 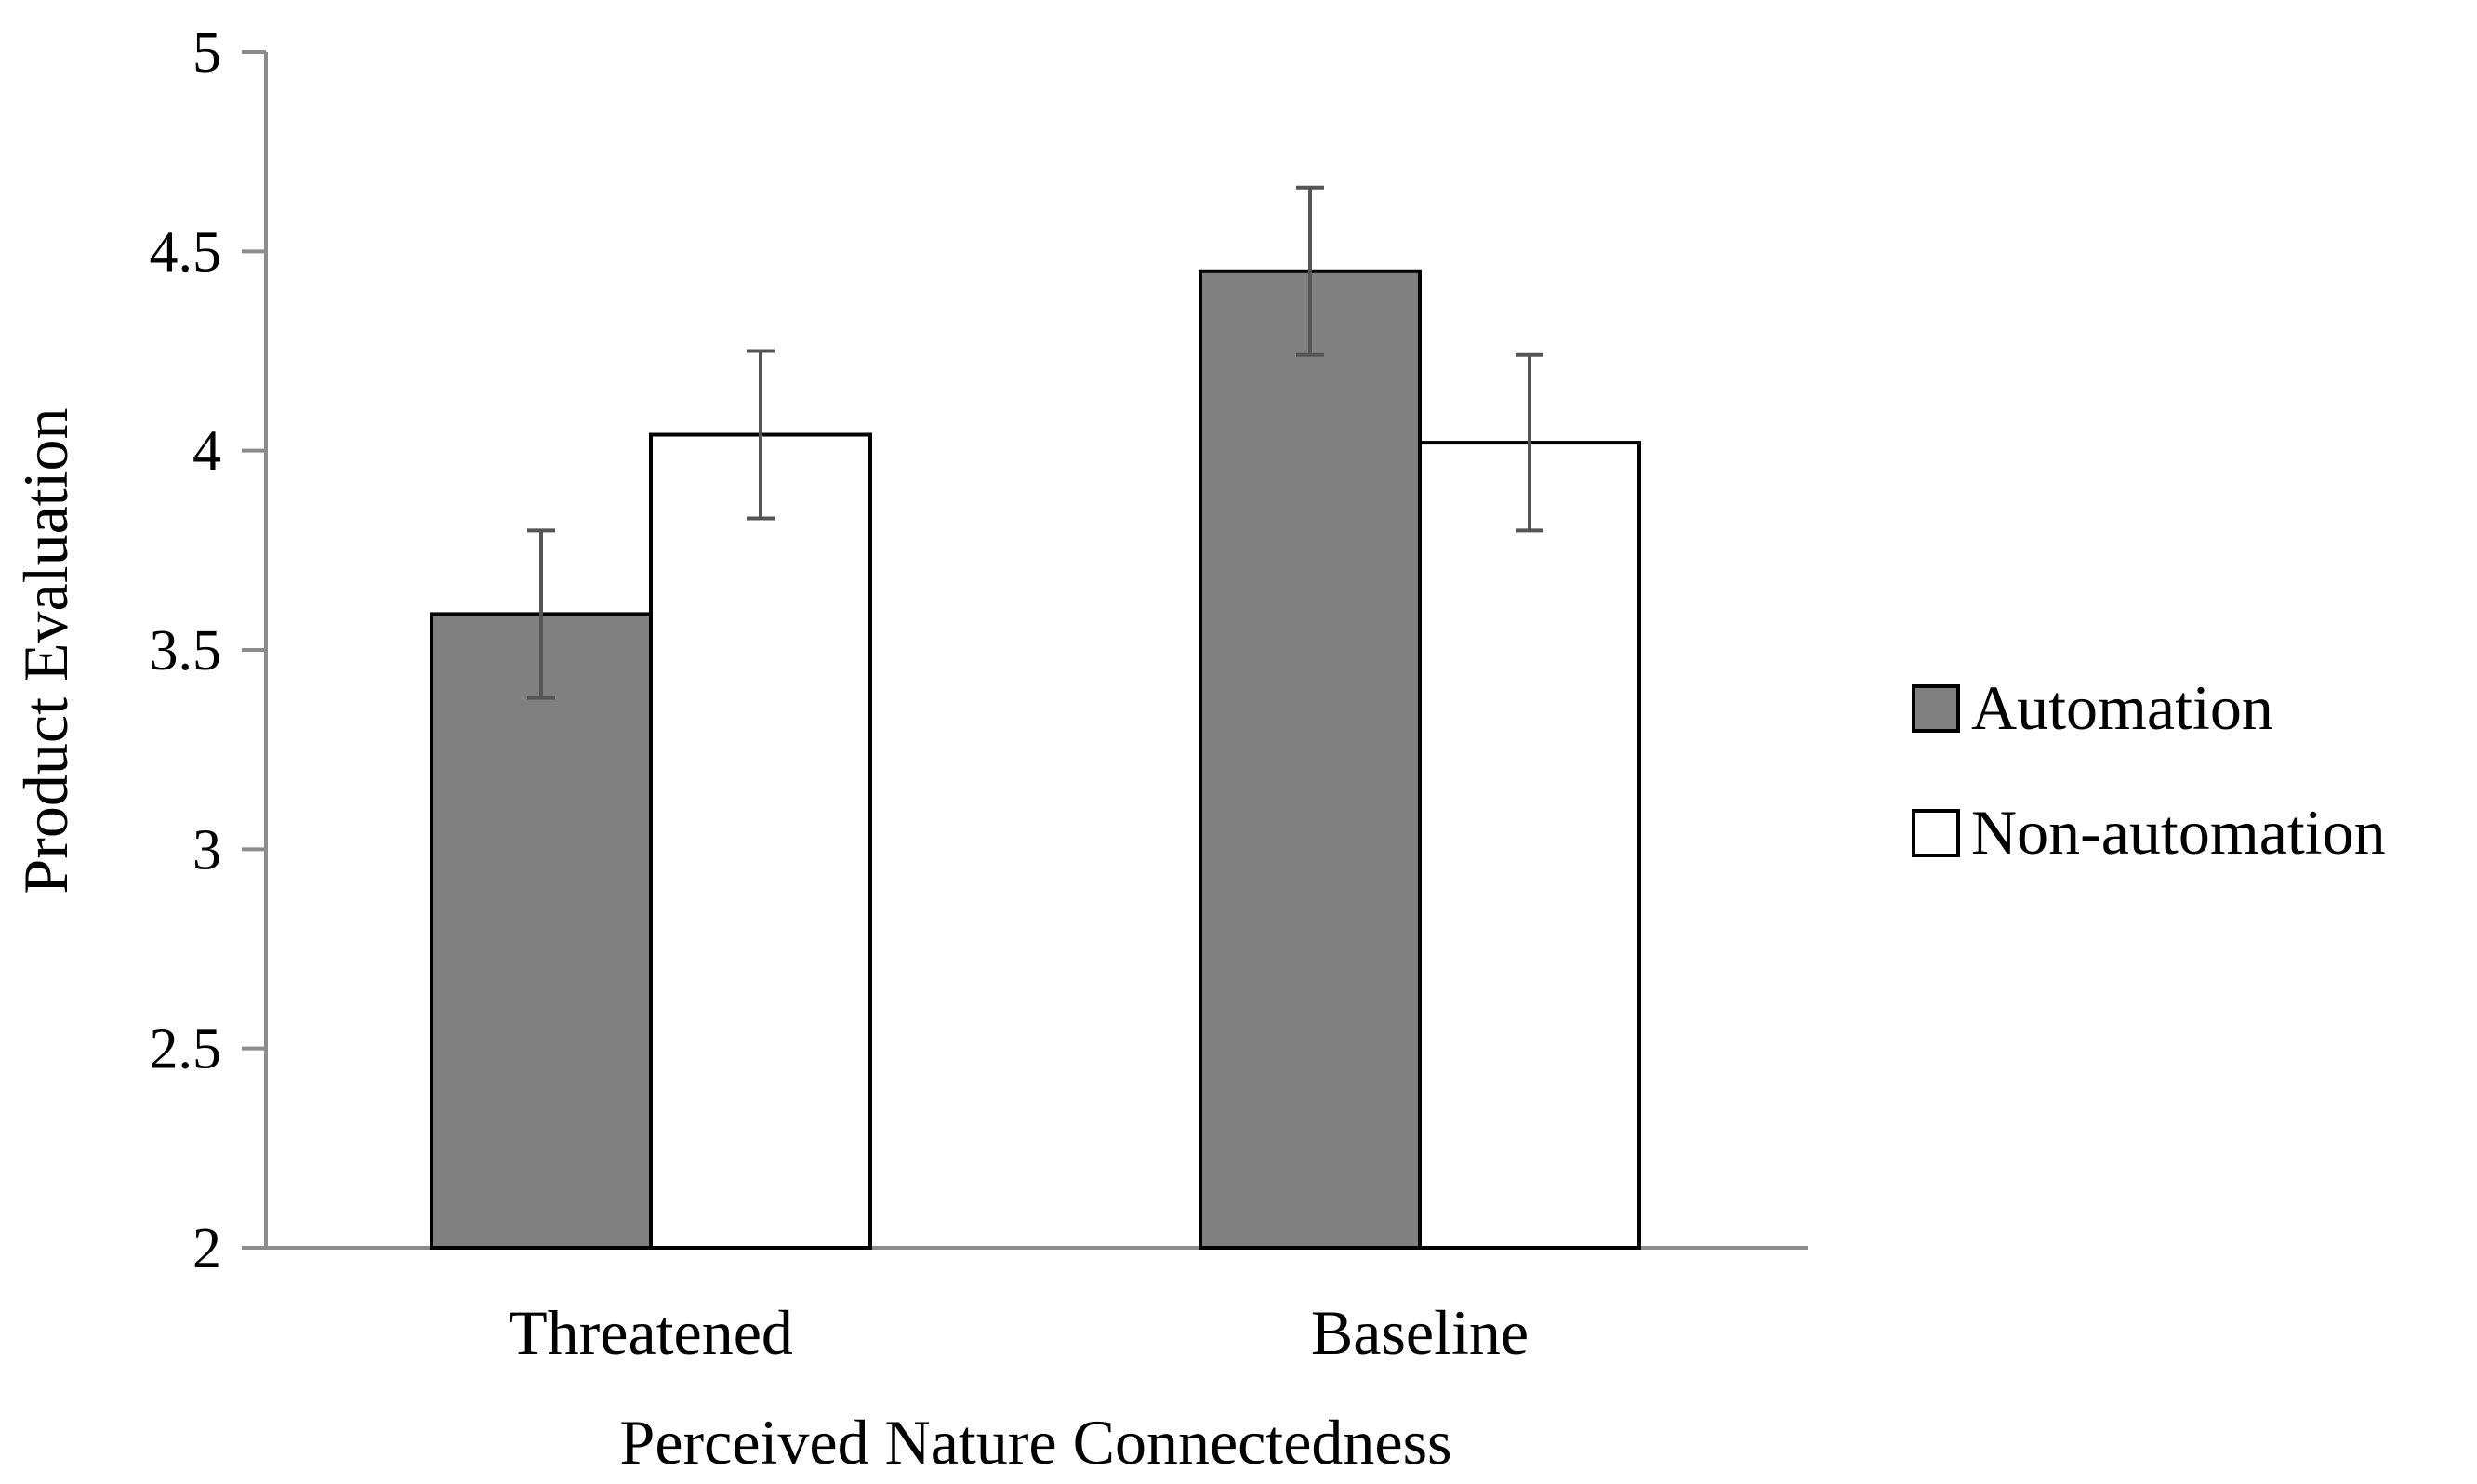 What do you see at coordinates (45, 650) in the screenshot?
I see `y-axis-title: Product Evaluation` at bounding box center [45, 650].